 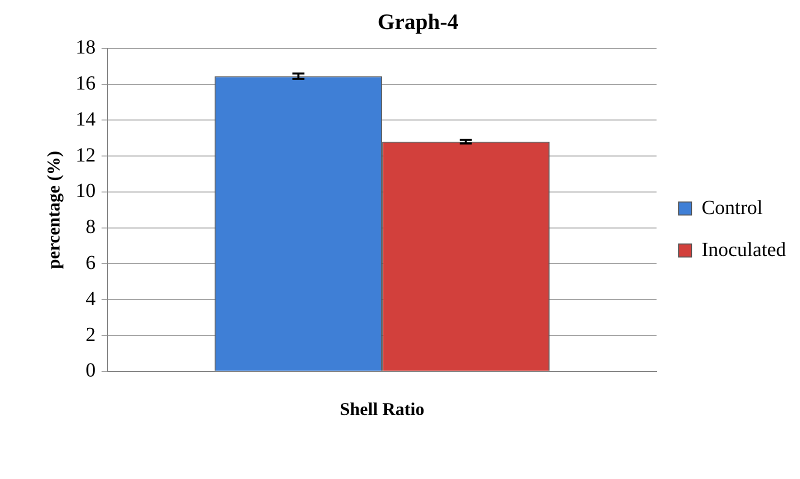 I want to click on legend-label: Inoculated, so click(x=744, y=249).